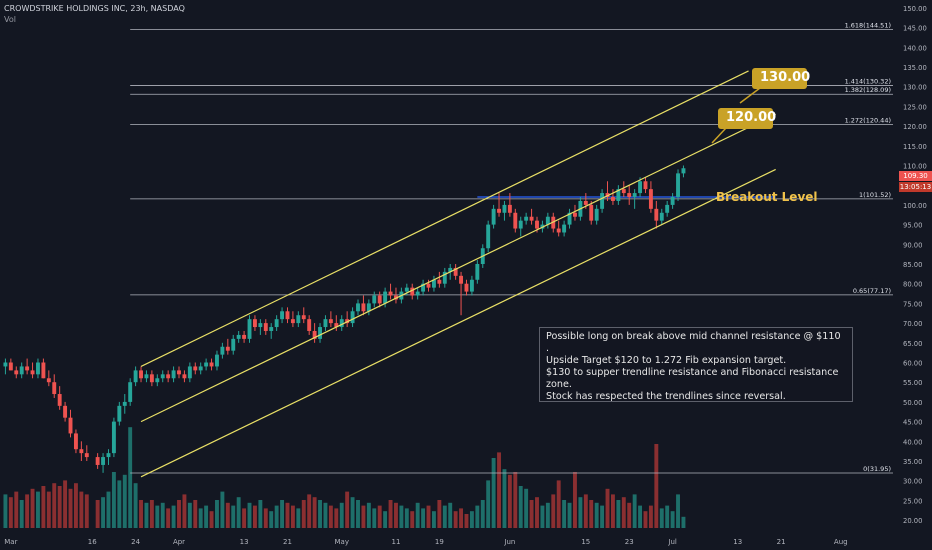 The height and width of the screenshot is (550, 932). I want to click on time-tick-label: May, so click(341, 542).